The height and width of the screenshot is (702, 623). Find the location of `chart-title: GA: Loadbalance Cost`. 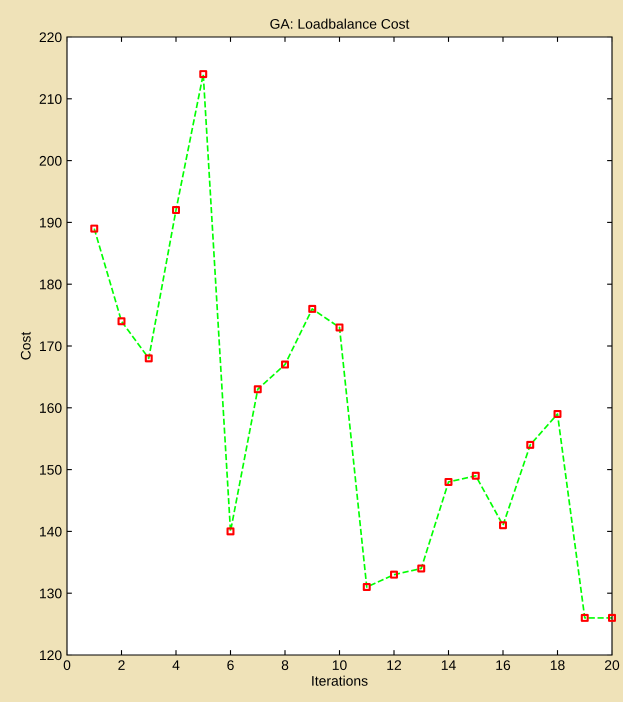

chart-title: GA: Loadbalance Cost is located at coordinates (340, 23).